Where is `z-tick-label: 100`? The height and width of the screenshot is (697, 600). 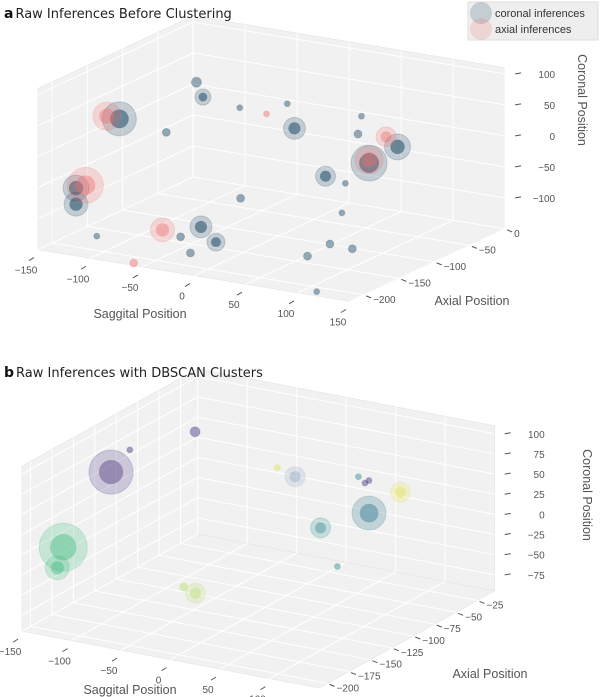
z-tick-label: 100 is located at coordinates (546, 75).